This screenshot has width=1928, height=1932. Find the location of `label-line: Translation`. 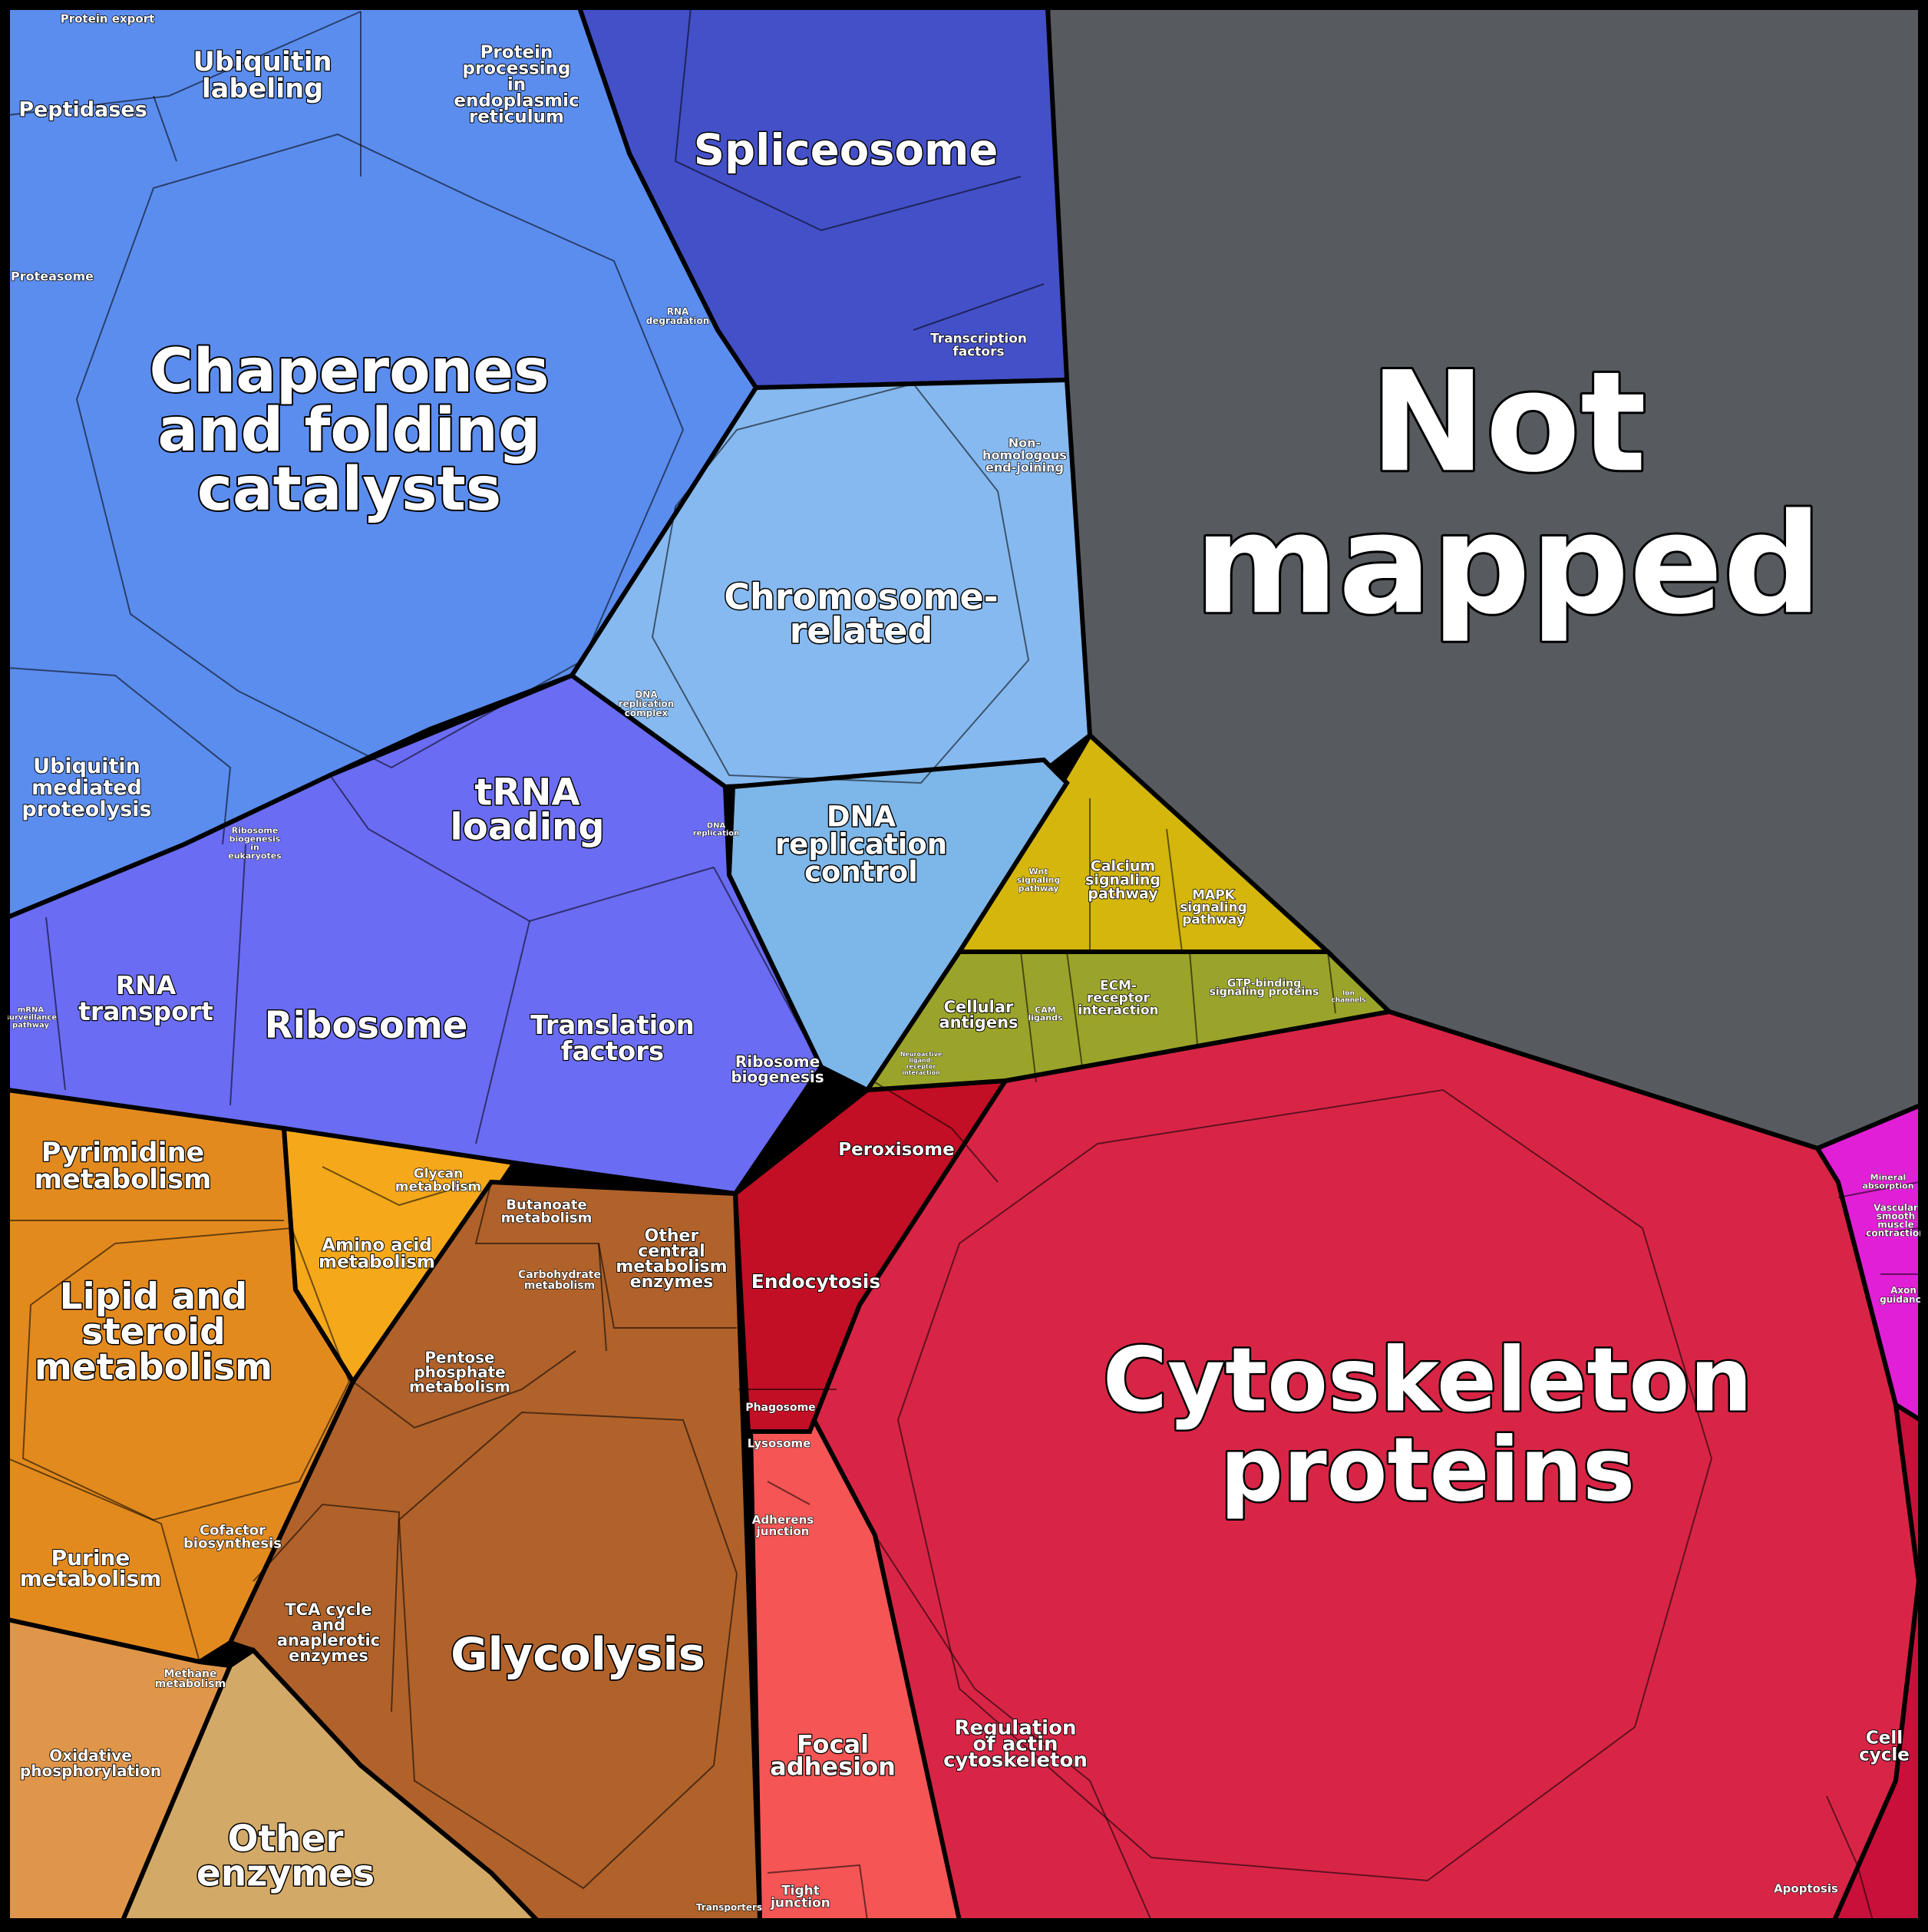

label-line: Translation is located at coordinates (612, 1025).